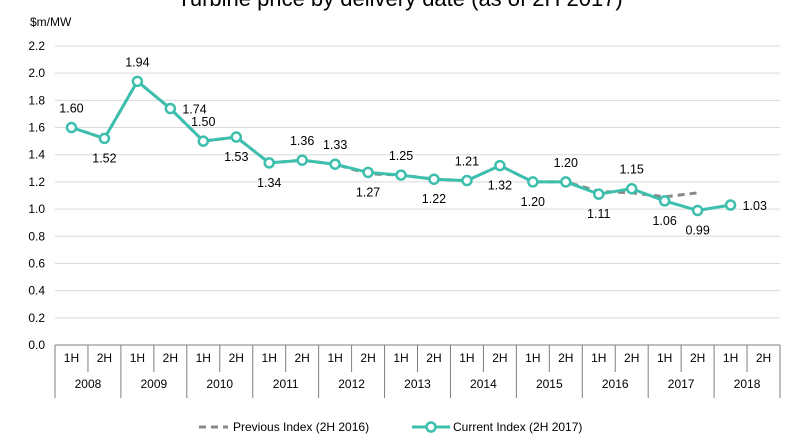 This screenshot has width=800, height=445. What do you see at coordinates (36, 73) in the screenshot?
I see `y-tick-label: 2.0` at bounding box center [36, 73].